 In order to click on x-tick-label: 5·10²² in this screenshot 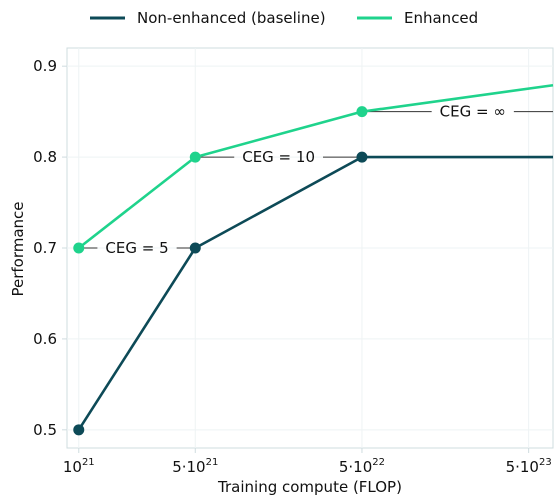, I will do `click(362, 466)`.